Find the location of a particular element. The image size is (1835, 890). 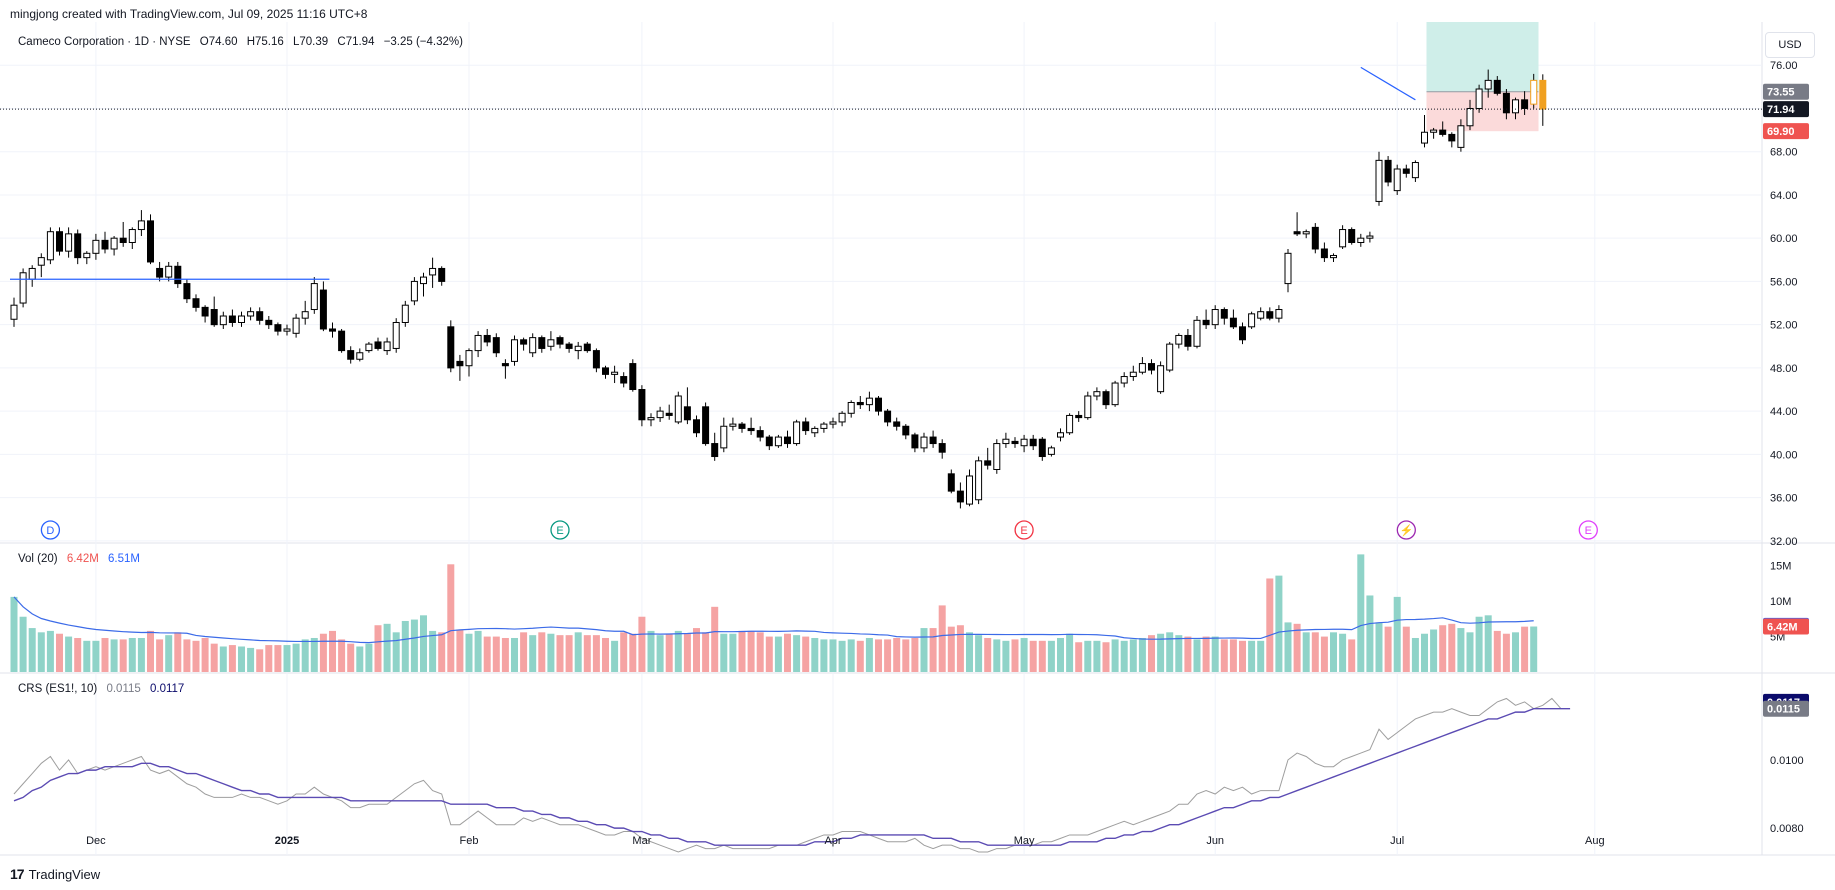

footer-brand: TradingView is located at coordinates (64, 874).